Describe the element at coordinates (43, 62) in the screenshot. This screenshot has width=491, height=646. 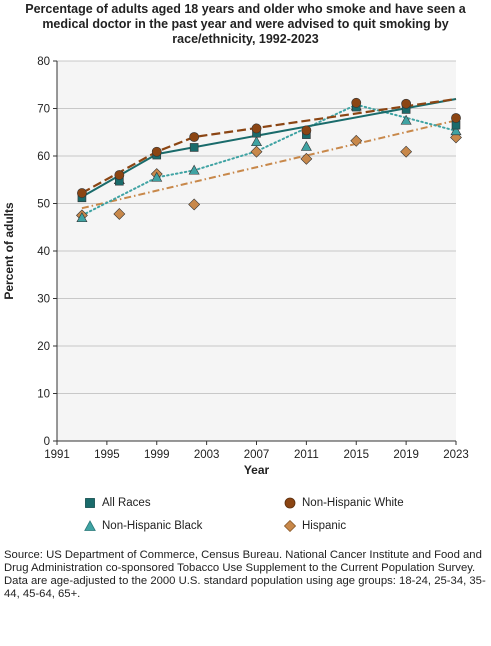
I see `y-tick-label: 80` at that location.